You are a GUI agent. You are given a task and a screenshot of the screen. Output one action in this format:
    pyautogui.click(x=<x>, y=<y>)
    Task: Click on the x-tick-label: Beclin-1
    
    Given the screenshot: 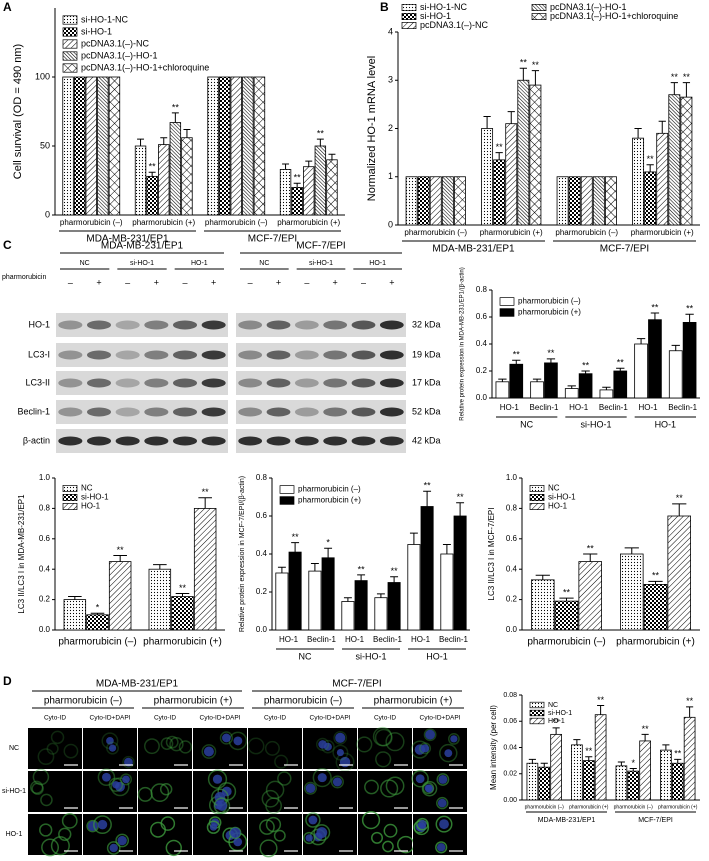 What is the action you would take?
    pyautogui.click(x=387, y=639)
    